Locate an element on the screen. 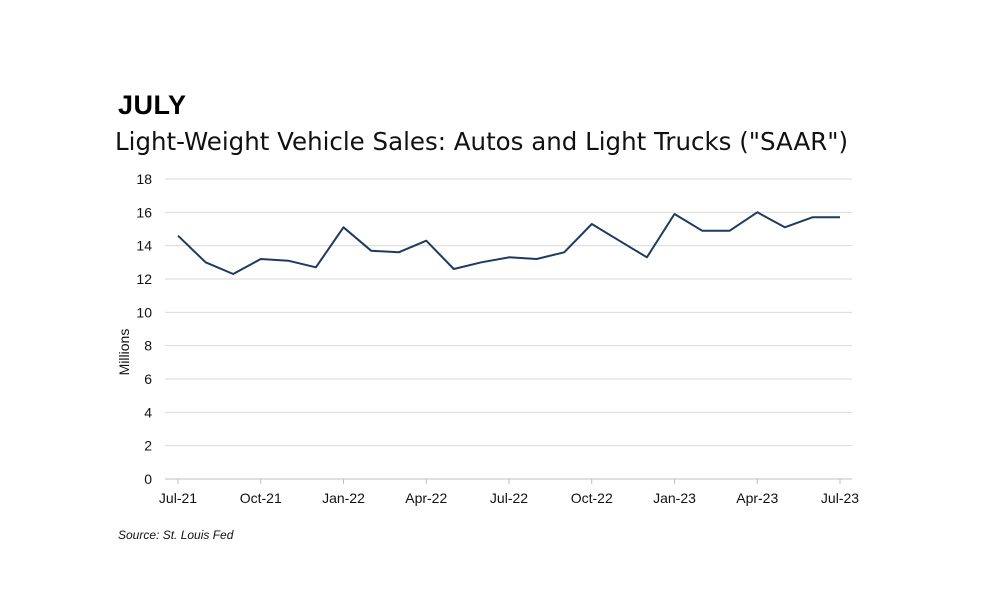  series-group is located at coordinates (509, 243).